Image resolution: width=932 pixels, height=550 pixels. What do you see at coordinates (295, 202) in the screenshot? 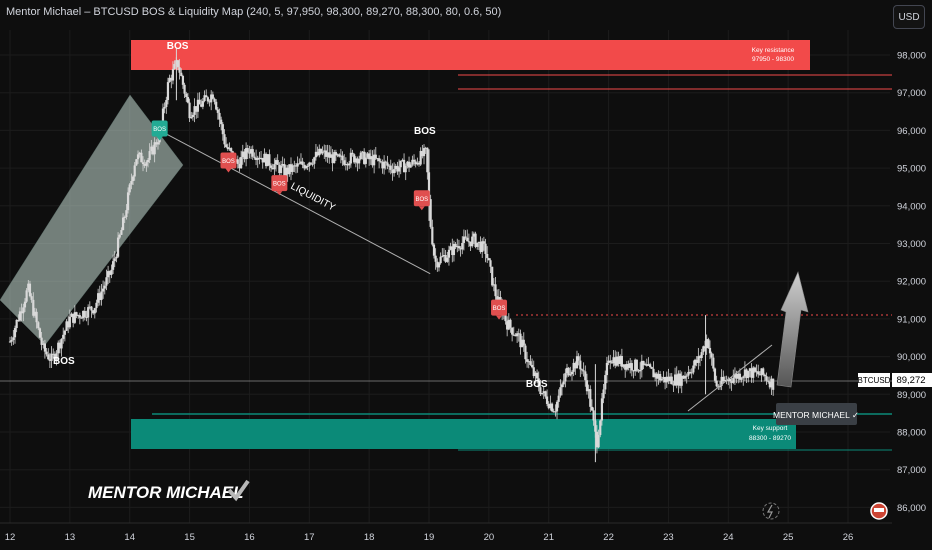
I see `liquidity-line` at bounding box center [295, 202].